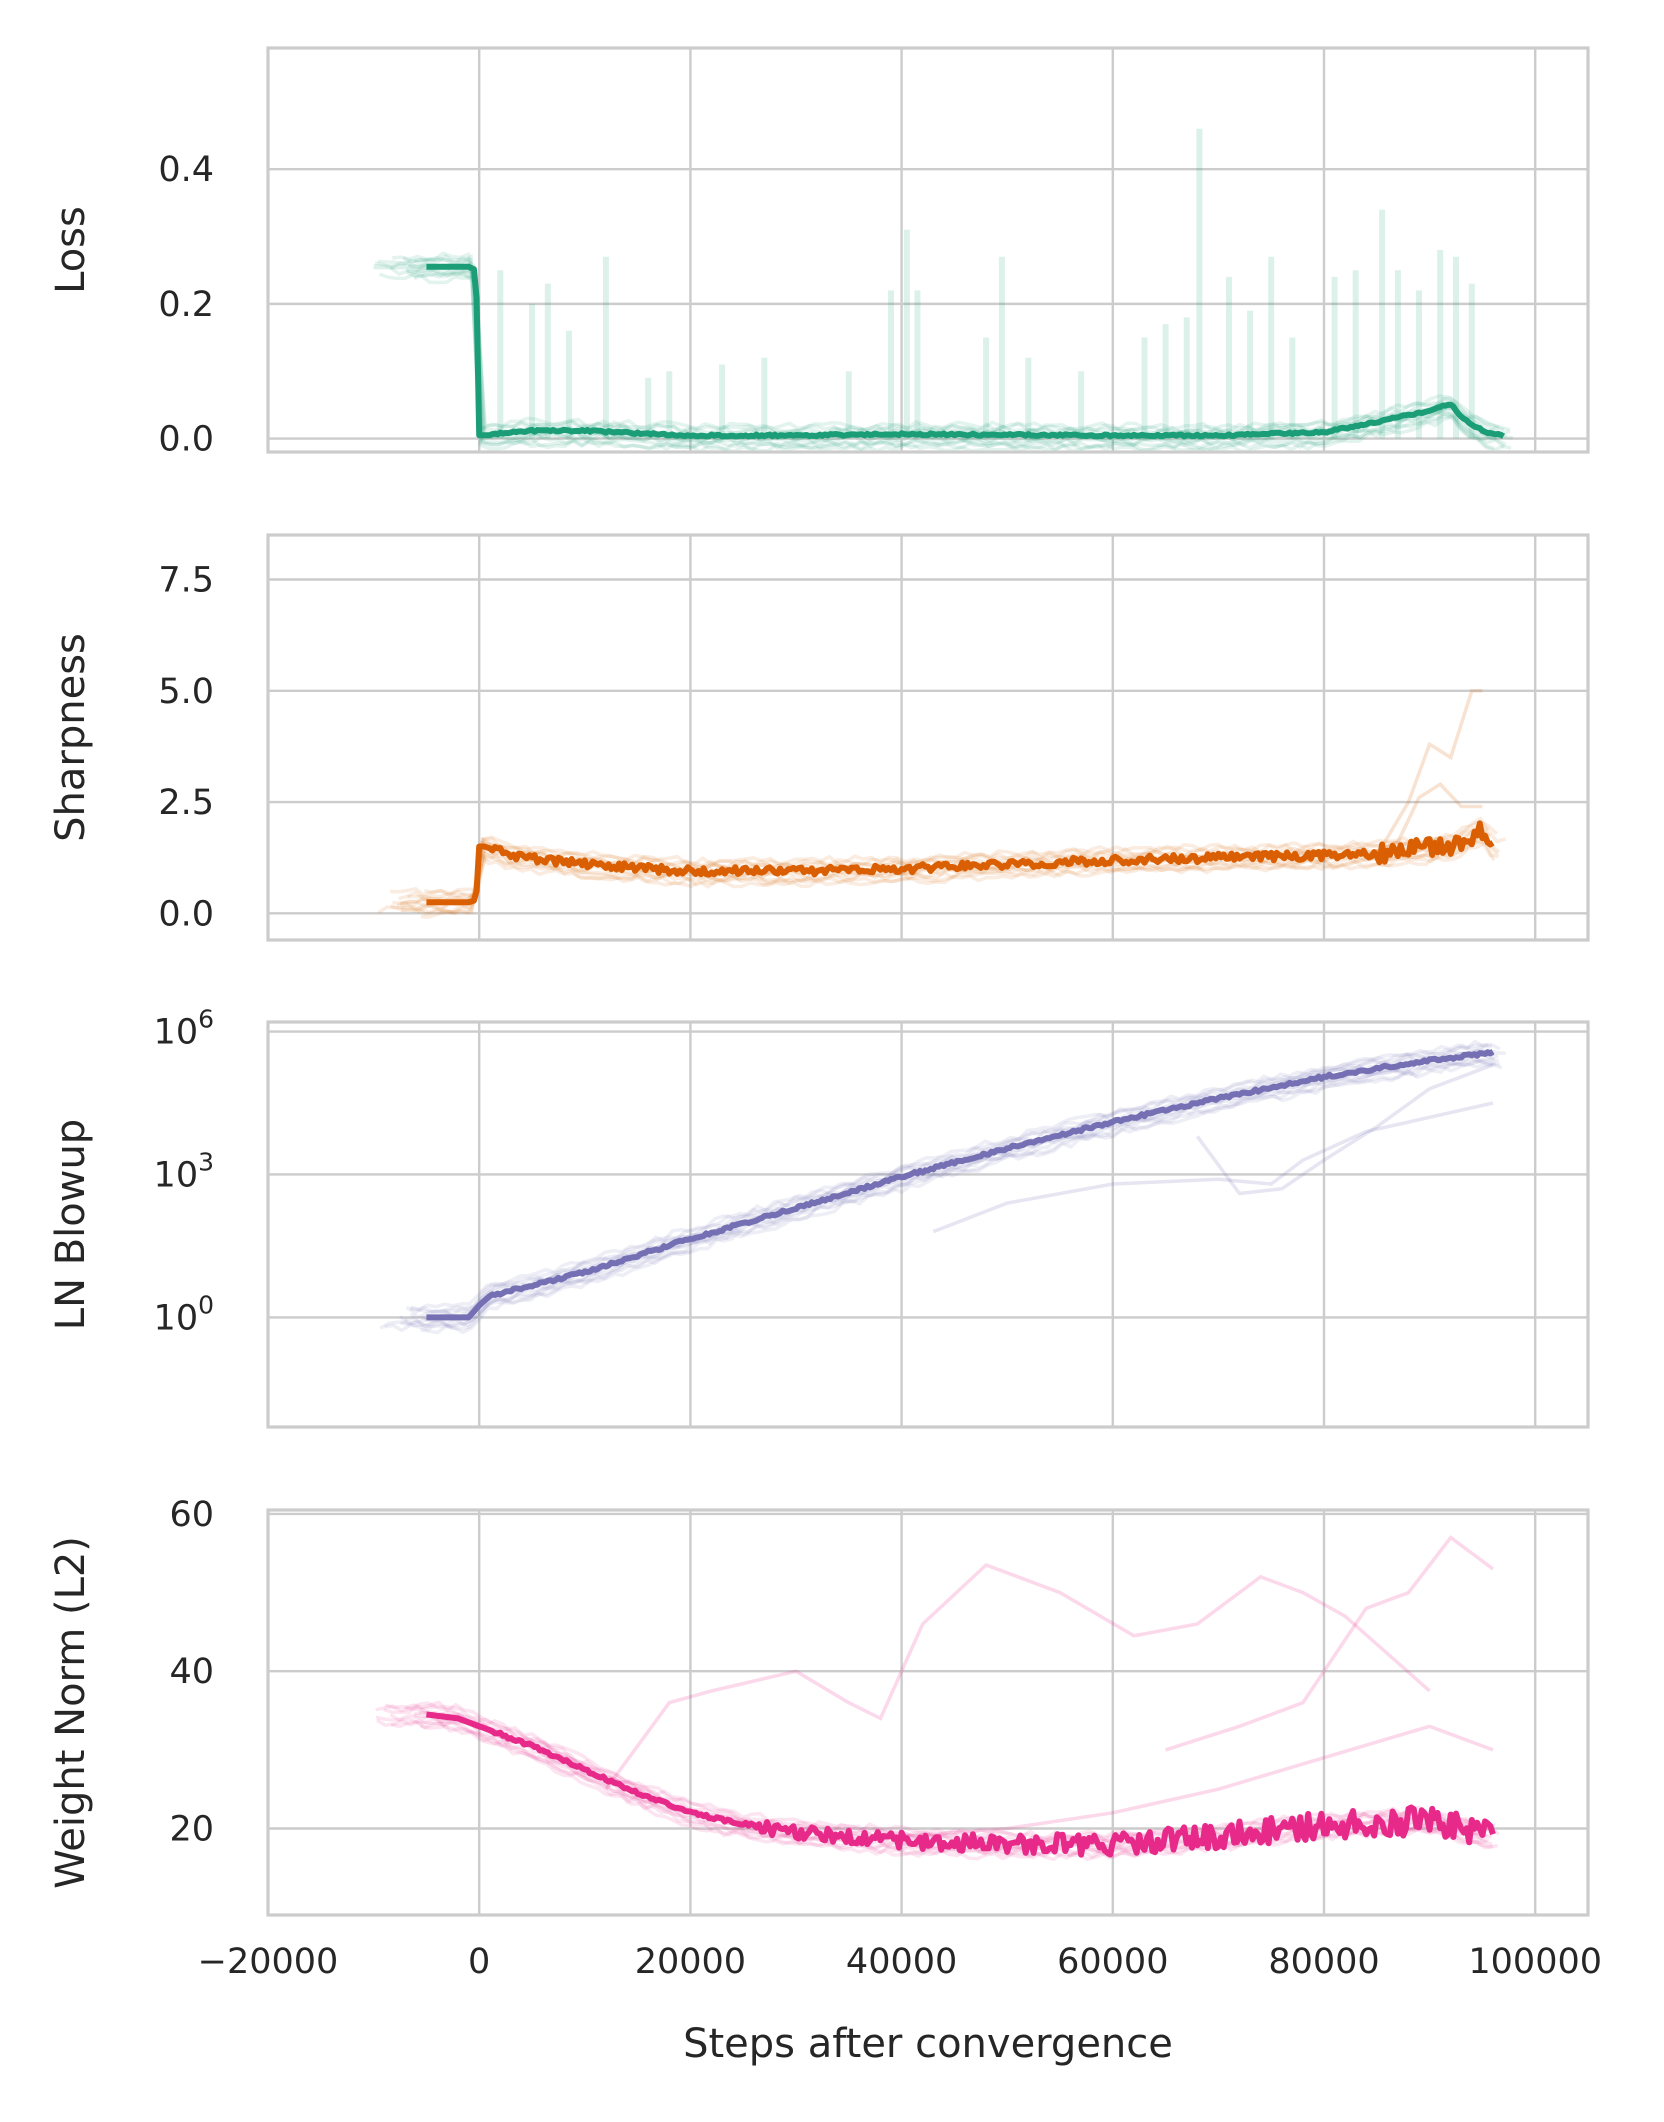 Image resolution: width=1664 pixels, height=2122 pixels. I want to click on y-tick-label: 2.5, so click(186, 803).